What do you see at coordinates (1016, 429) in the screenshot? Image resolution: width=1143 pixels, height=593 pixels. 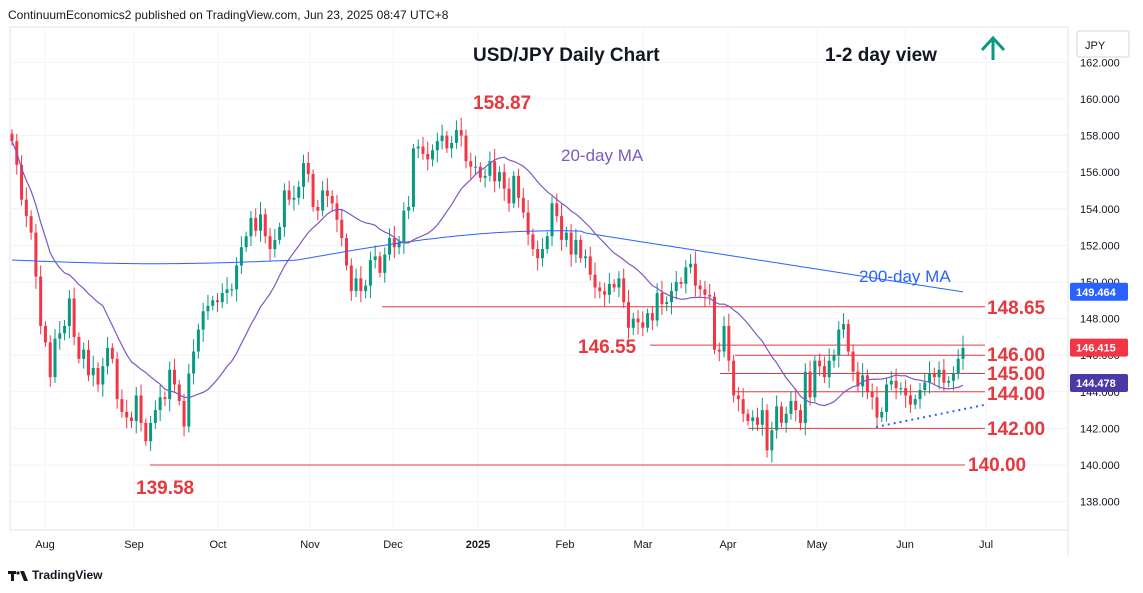 I see `level-label-142-00: 142.00` at bounding box center [1016, 429].